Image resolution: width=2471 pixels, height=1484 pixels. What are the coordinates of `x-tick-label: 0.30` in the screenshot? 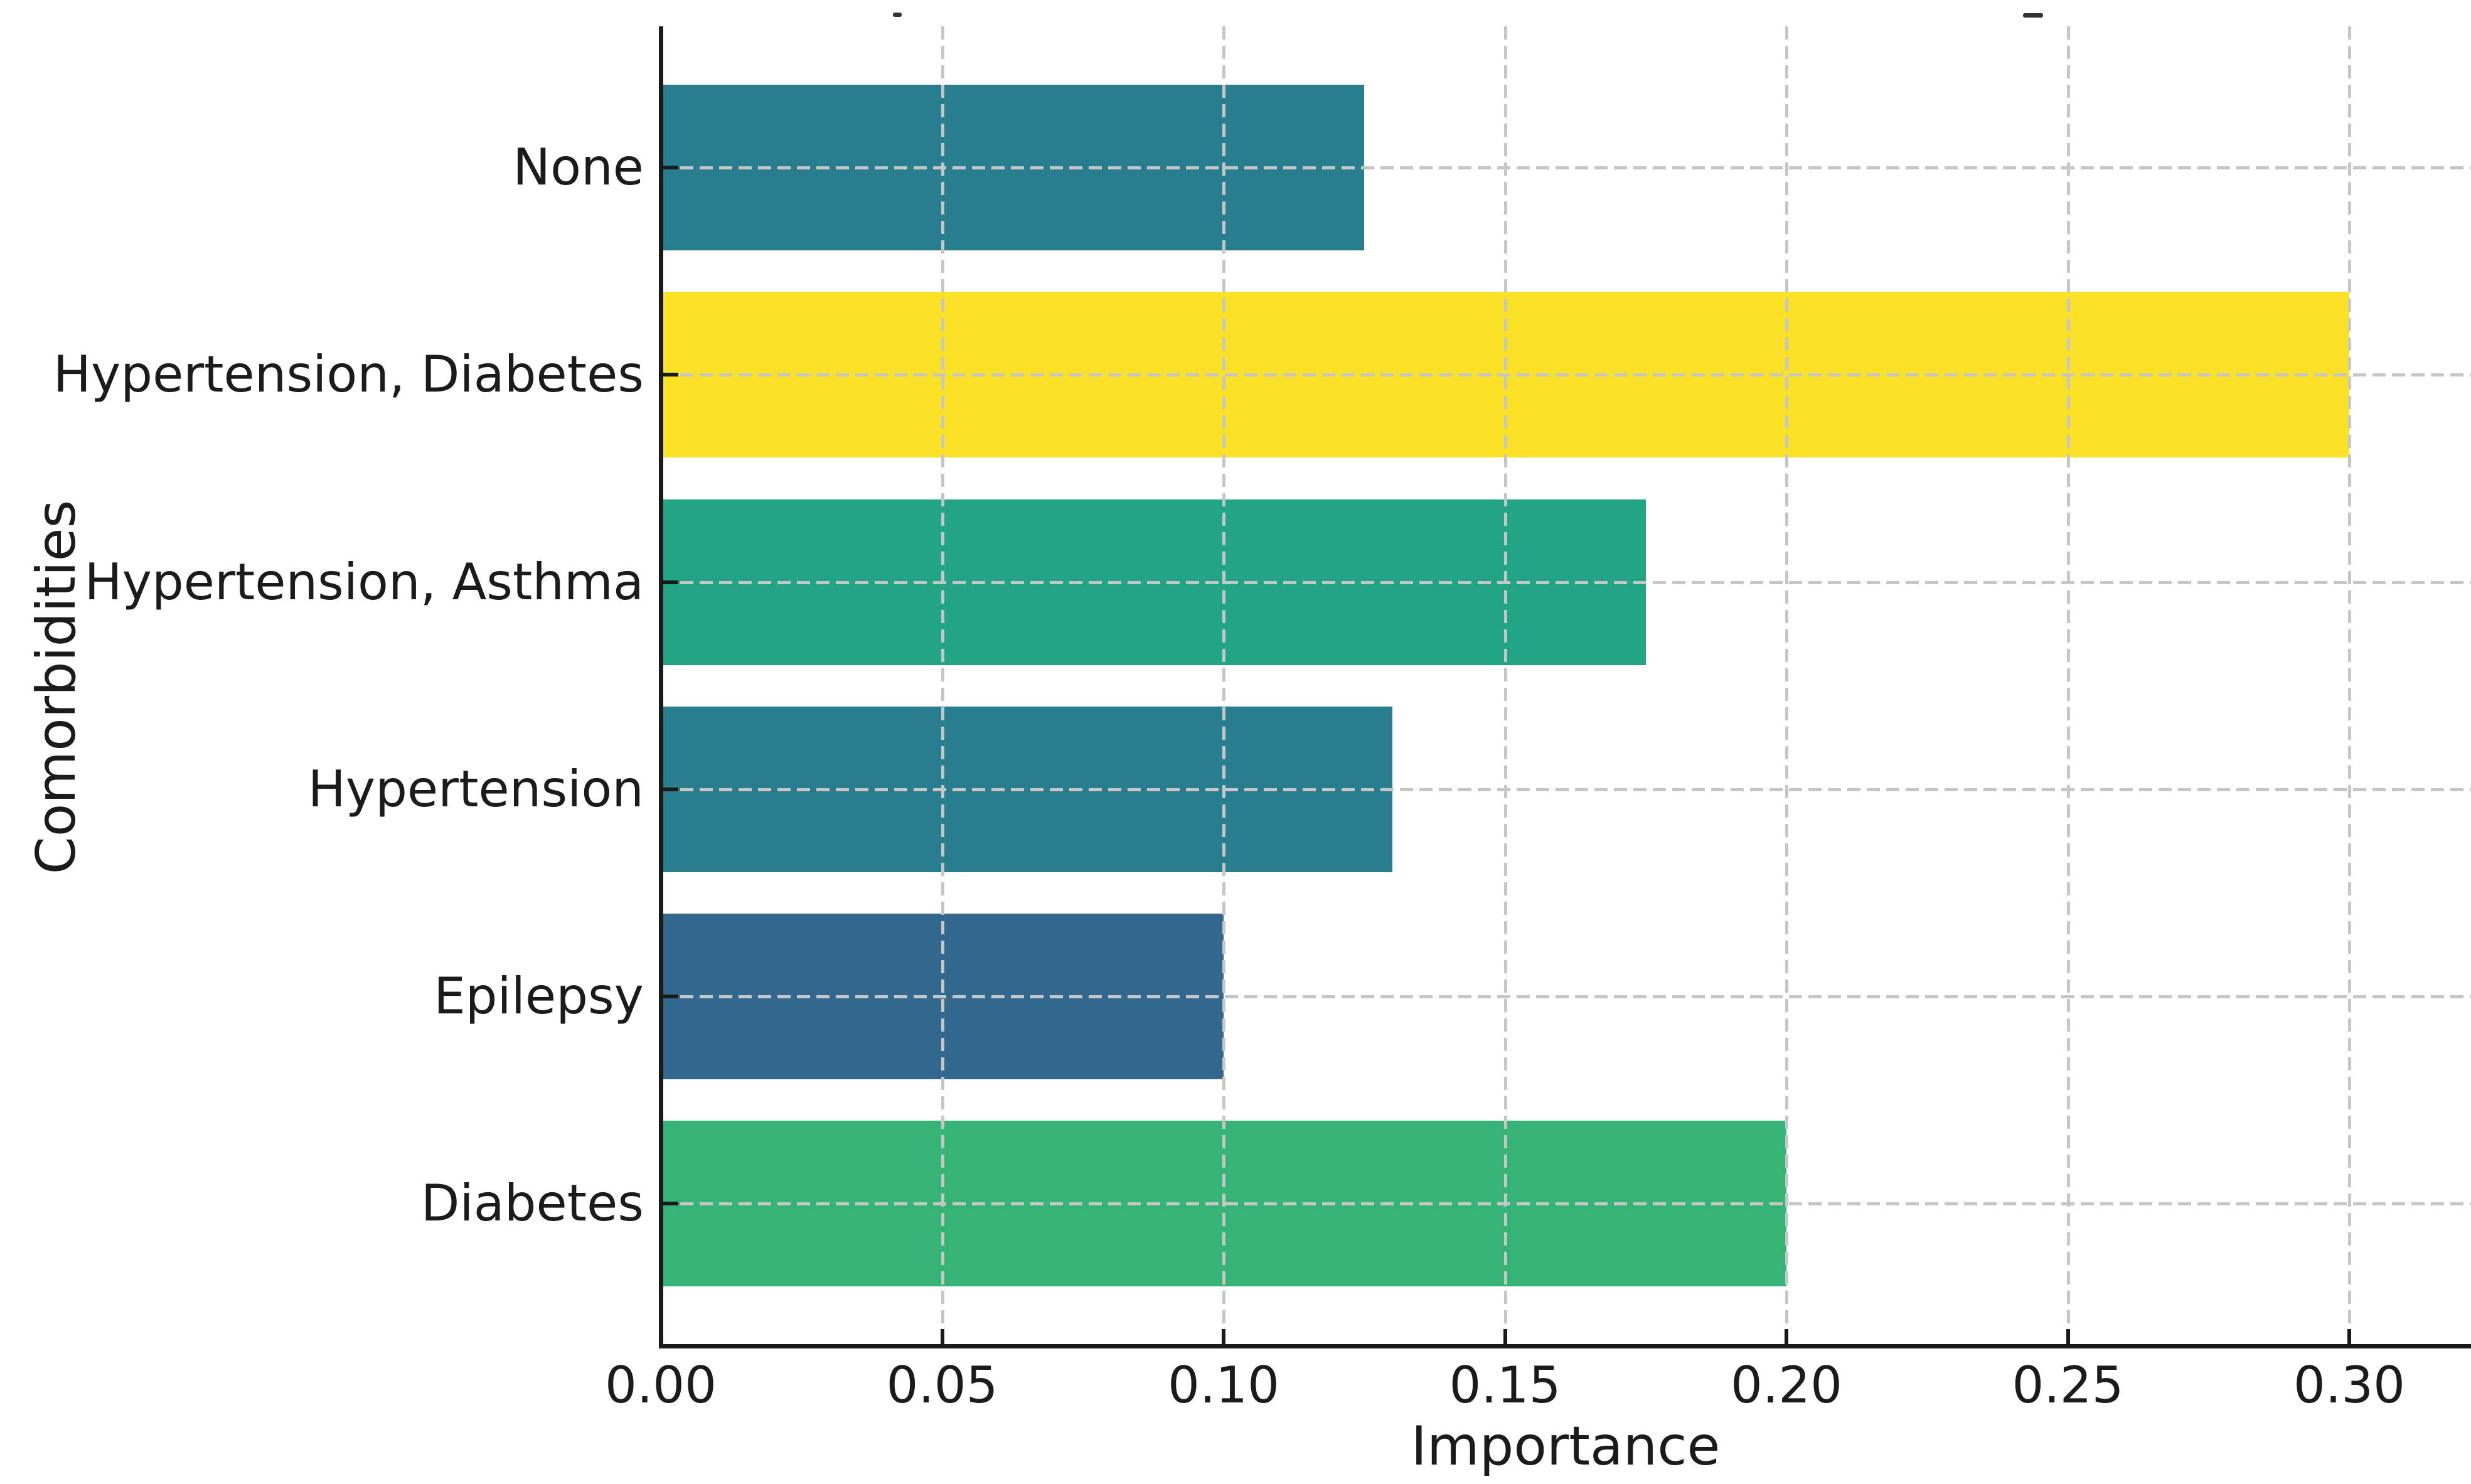 It's located at (2349, 1385).